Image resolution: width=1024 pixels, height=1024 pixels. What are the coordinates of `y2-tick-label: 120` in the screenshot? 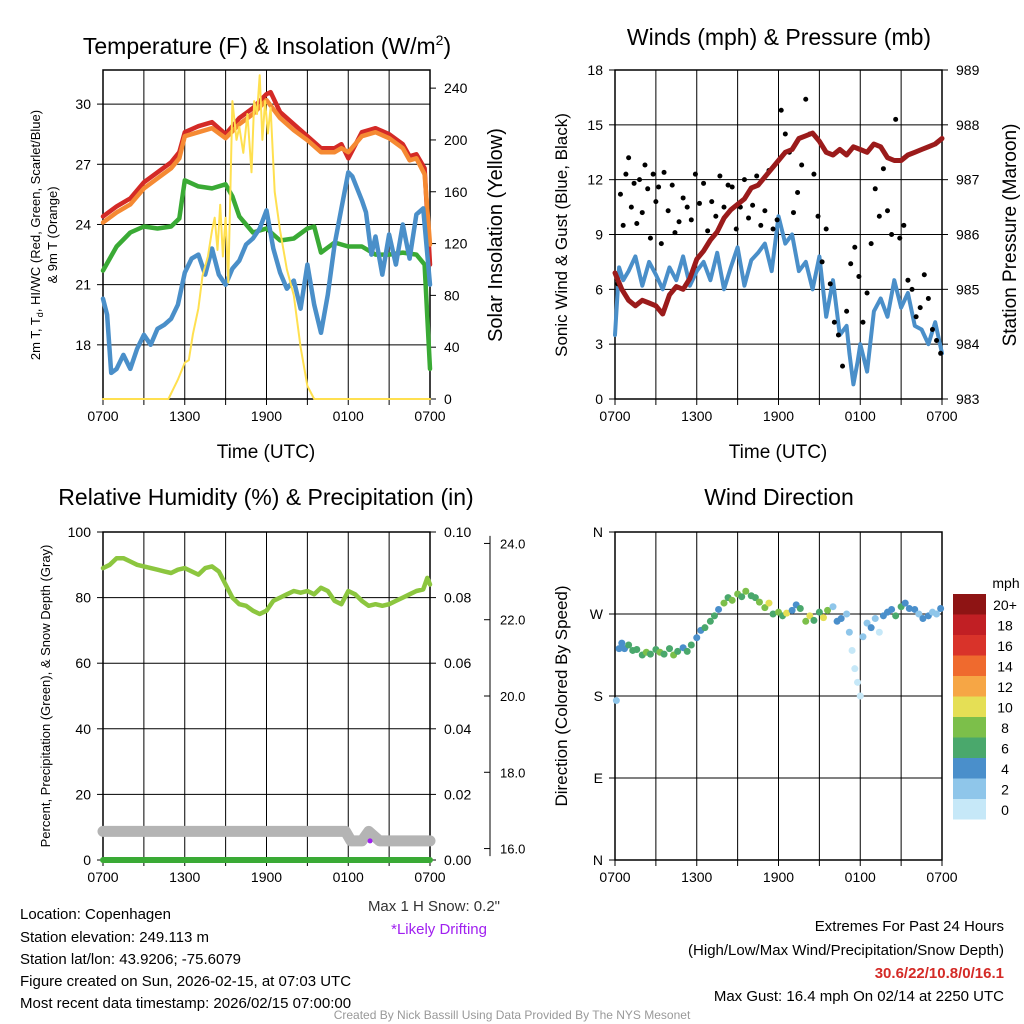 It's located at (456, 244).